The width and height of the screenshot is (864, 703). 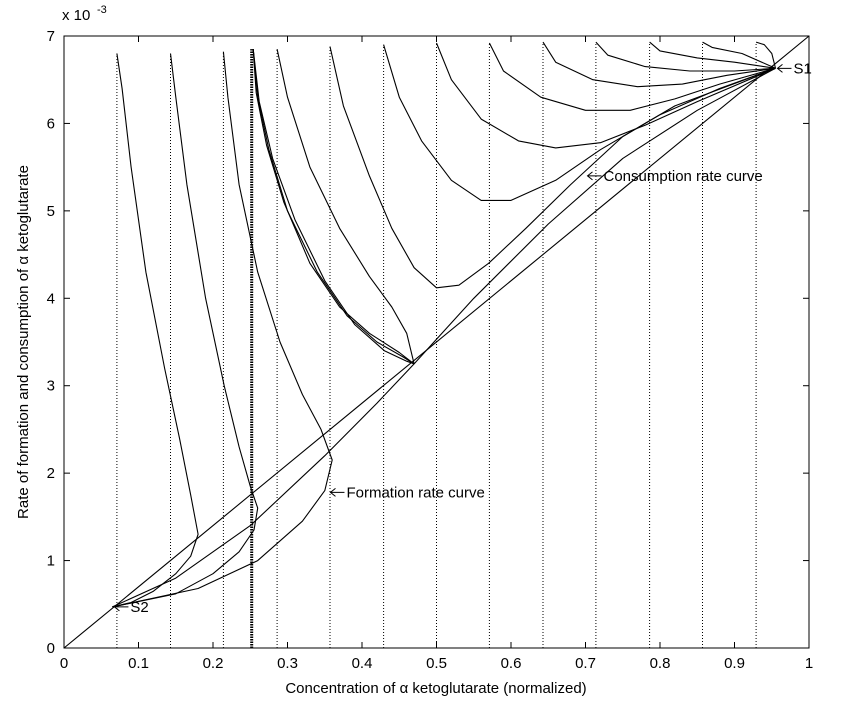 What do you see at coordinates (683, 176) in the screenshot?
I see `annotation-label: Consumption rate curve` at bounding box center [683, 176].